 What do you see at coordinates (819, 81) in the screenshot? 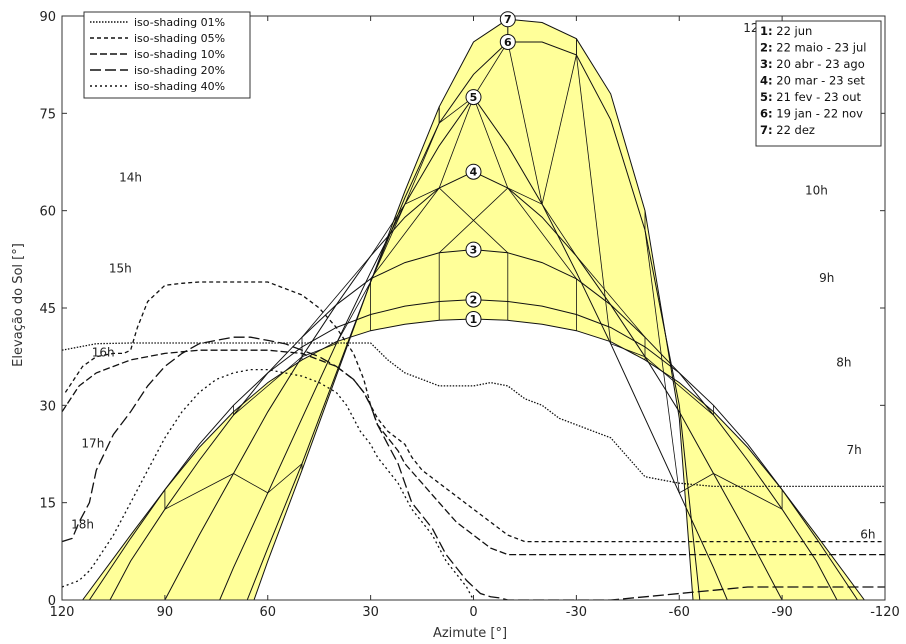
I see `date-entry-label: 20 mar - 23 set` at bounding box center [819, 81].